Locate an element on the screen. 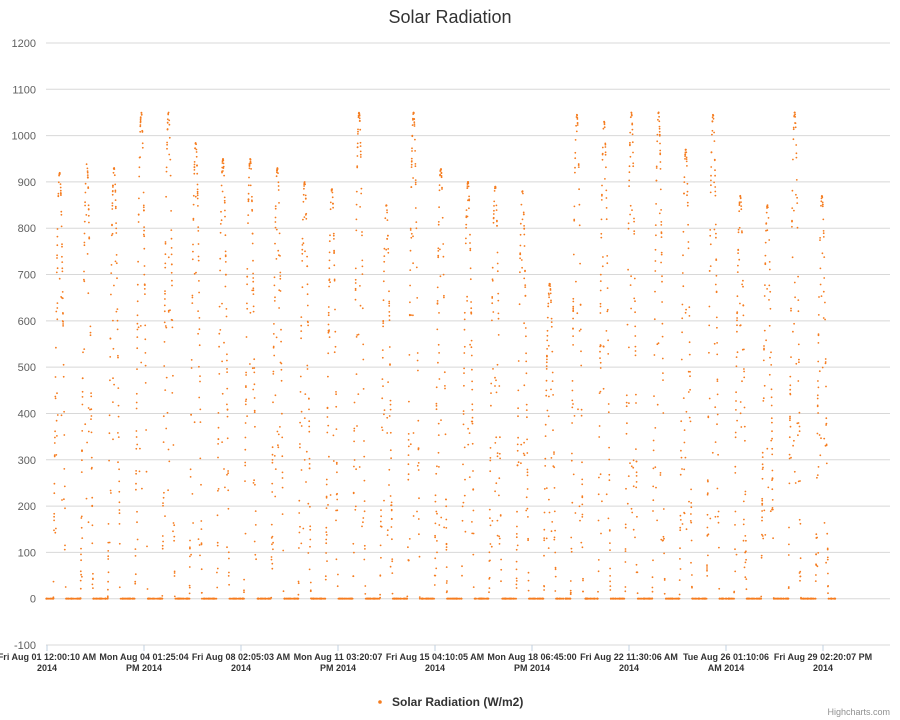 This screenshot has width=900, height=720. legend-marker-icon is located at coordinates (380, 702).